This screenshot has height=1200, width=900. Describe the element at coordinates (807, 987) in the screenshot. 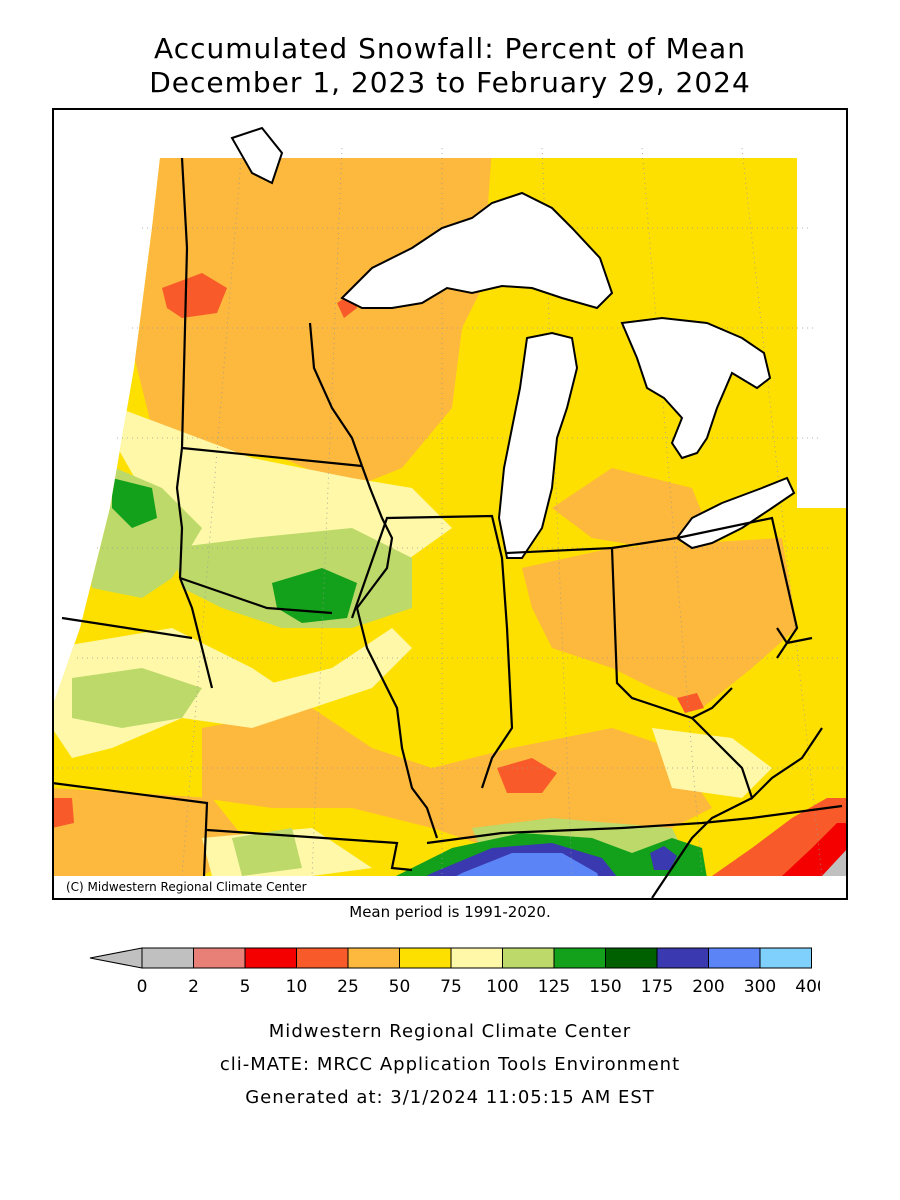

I see `legend-tick-label: 400` at that location.